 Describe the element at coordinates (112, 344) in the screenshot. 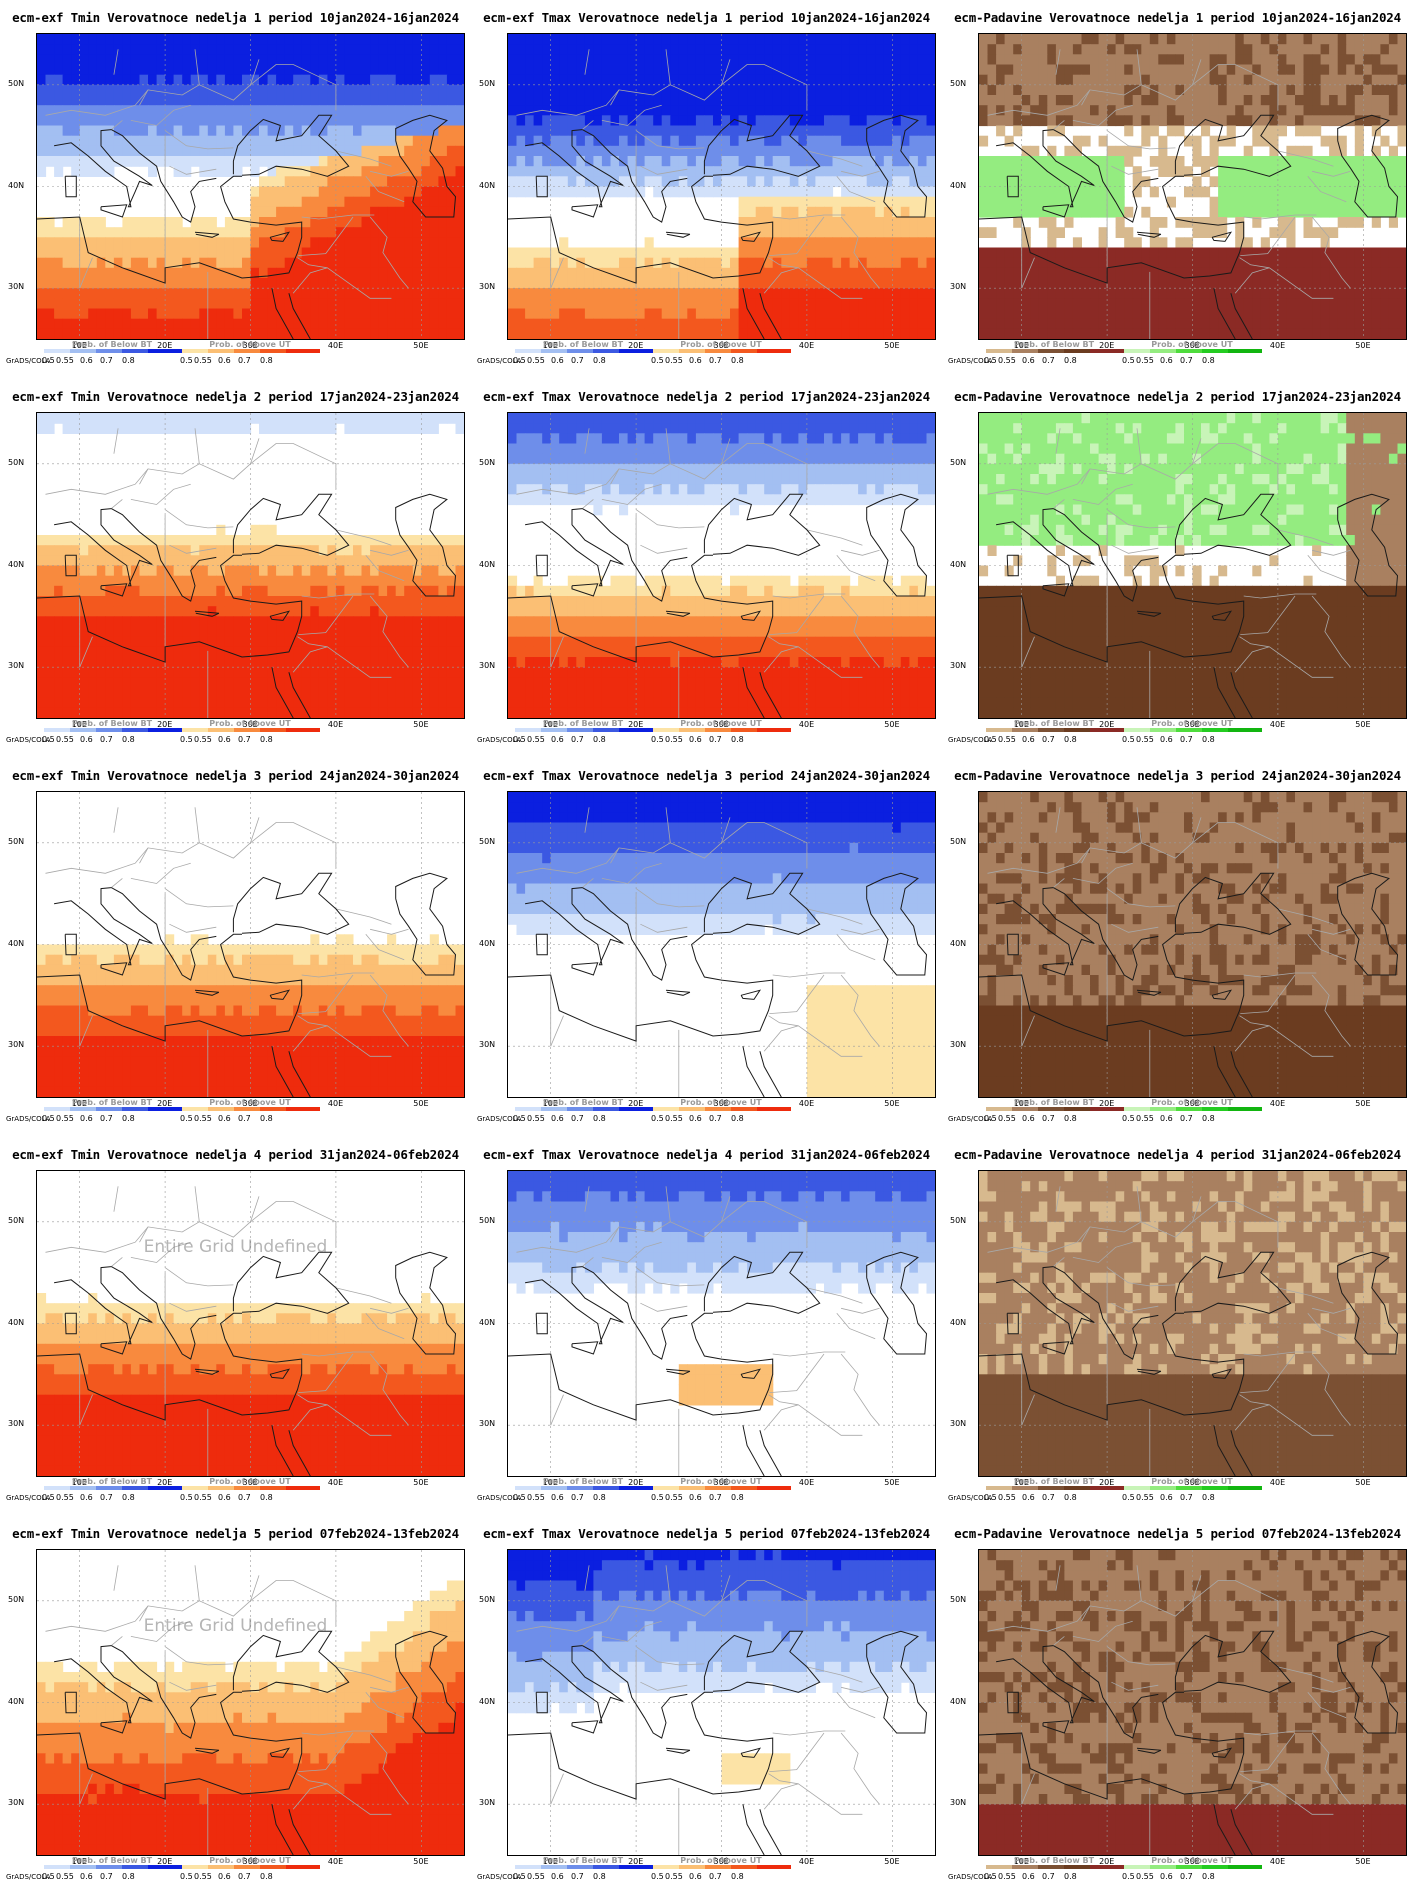

I see `colorbar-caption: Prob. of Below BT` at that location.